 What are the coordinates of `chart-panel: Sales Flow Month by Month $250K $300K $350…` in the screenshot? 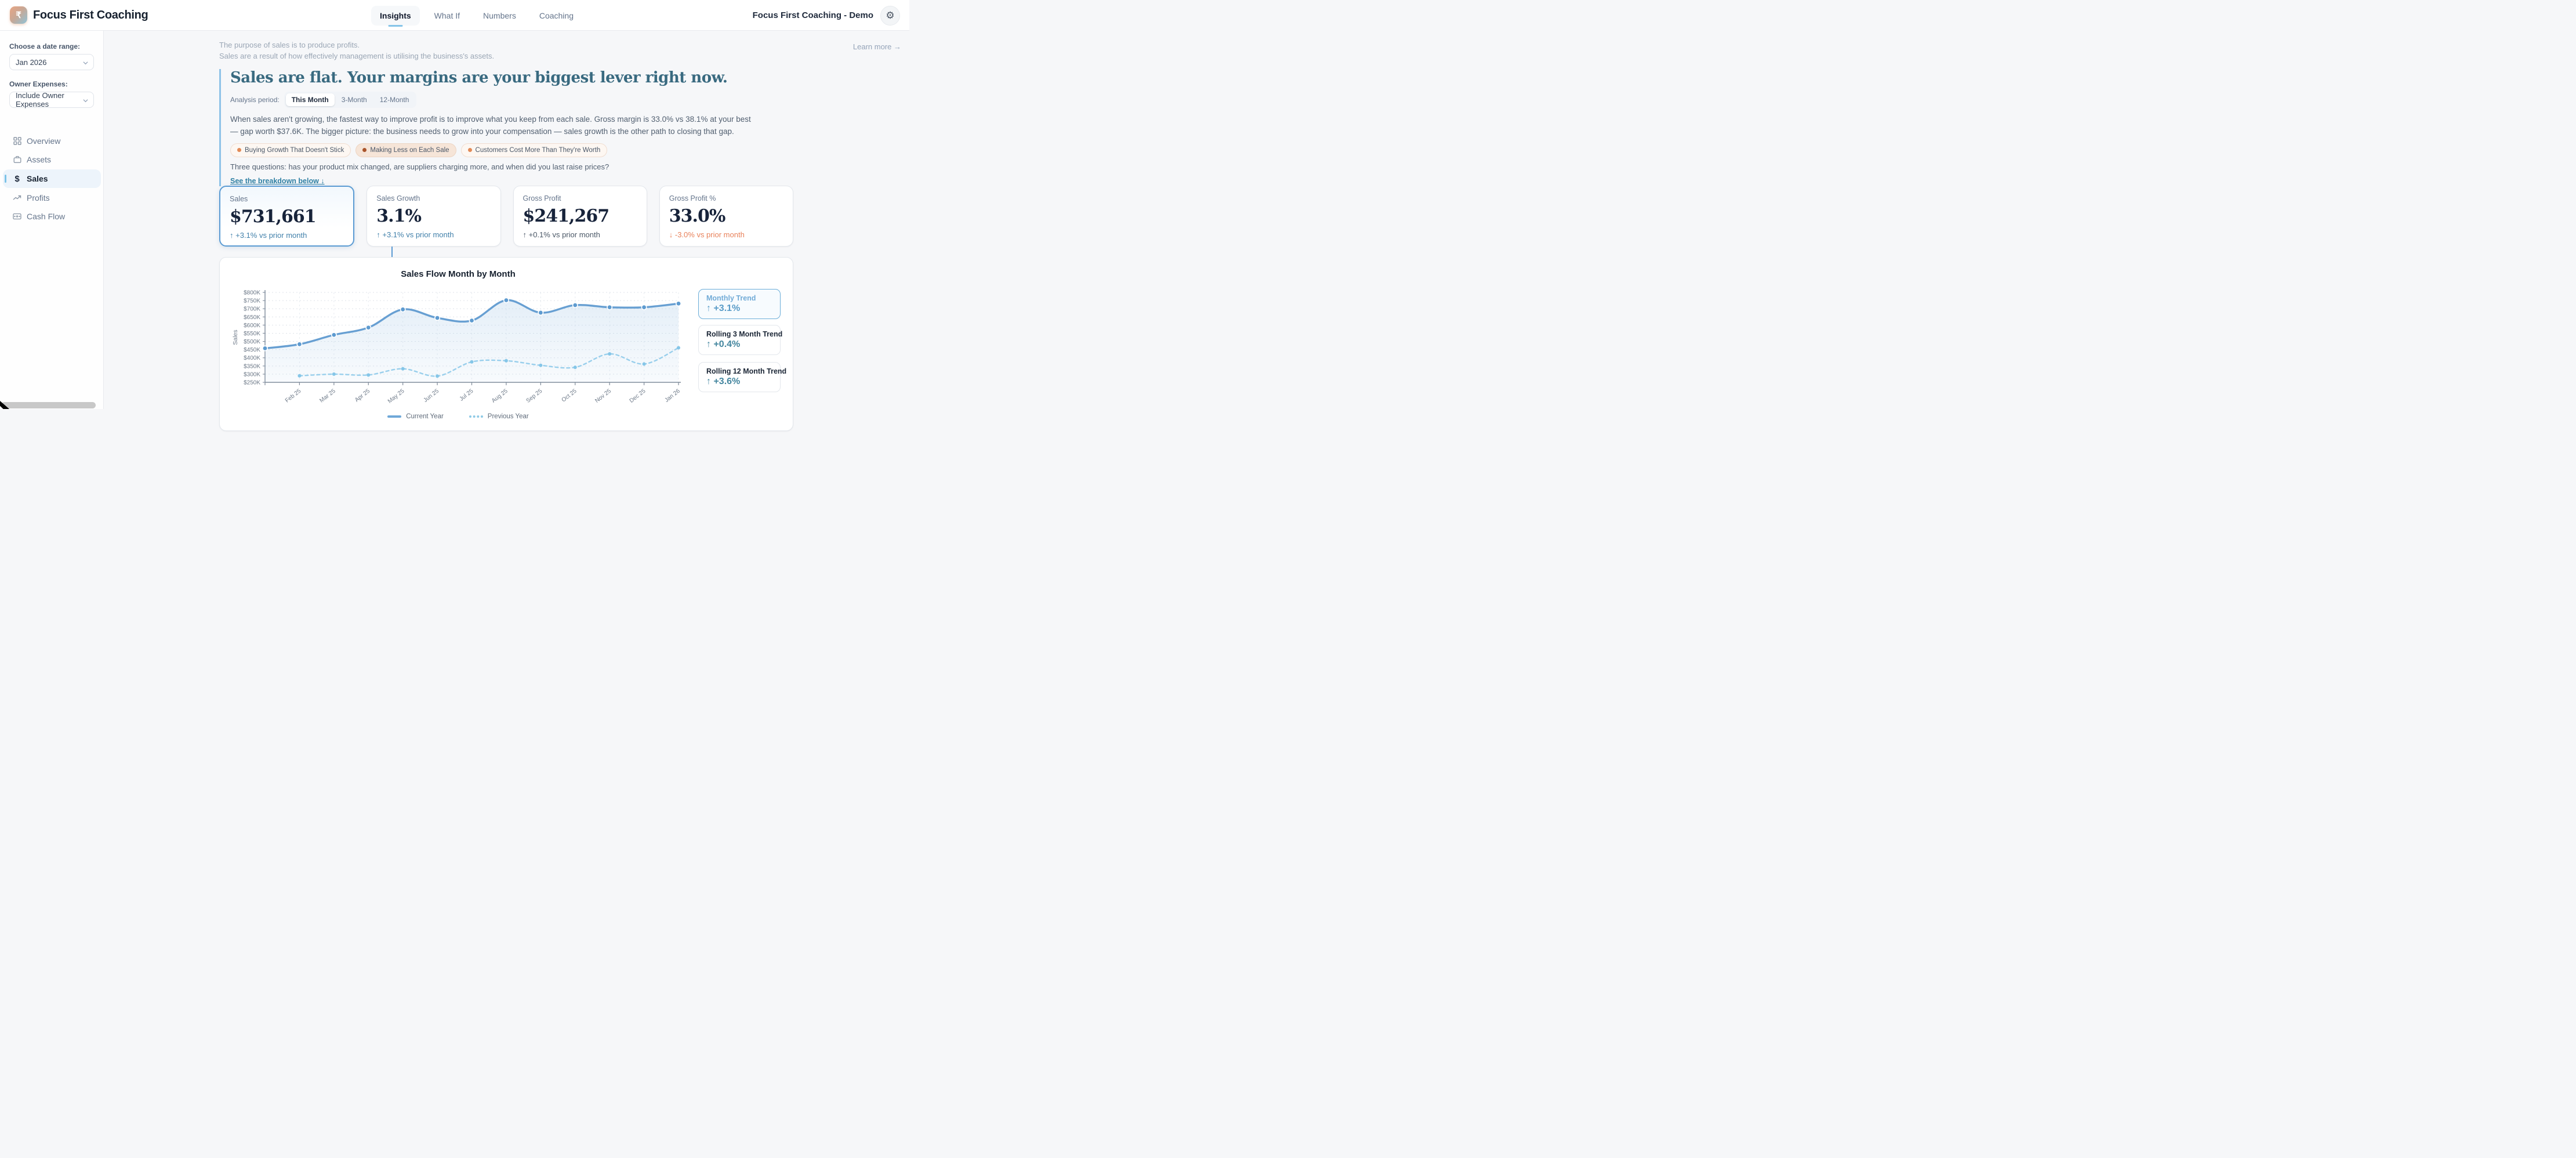 It's located at (506, 344).